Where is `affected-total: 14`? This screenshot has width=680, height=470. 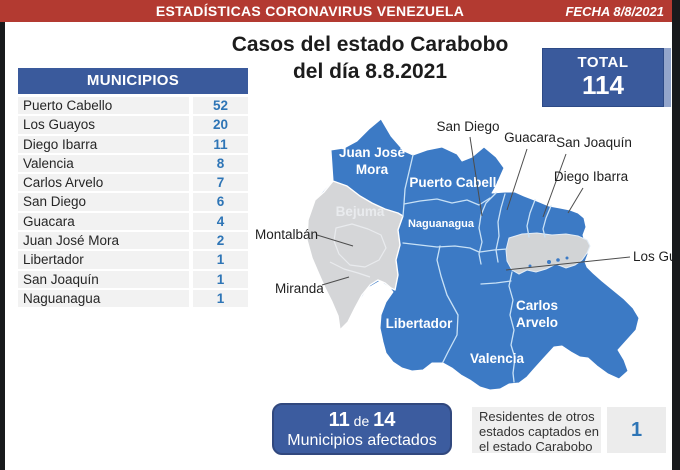 affected-total: 14 is located at coordinates (384, 420).